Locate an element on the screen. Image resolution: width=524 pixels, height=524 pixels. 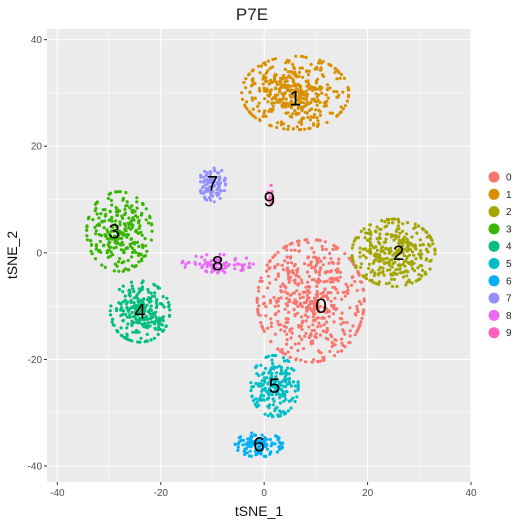
cluster-8-points is located at coordinates (217, 263).